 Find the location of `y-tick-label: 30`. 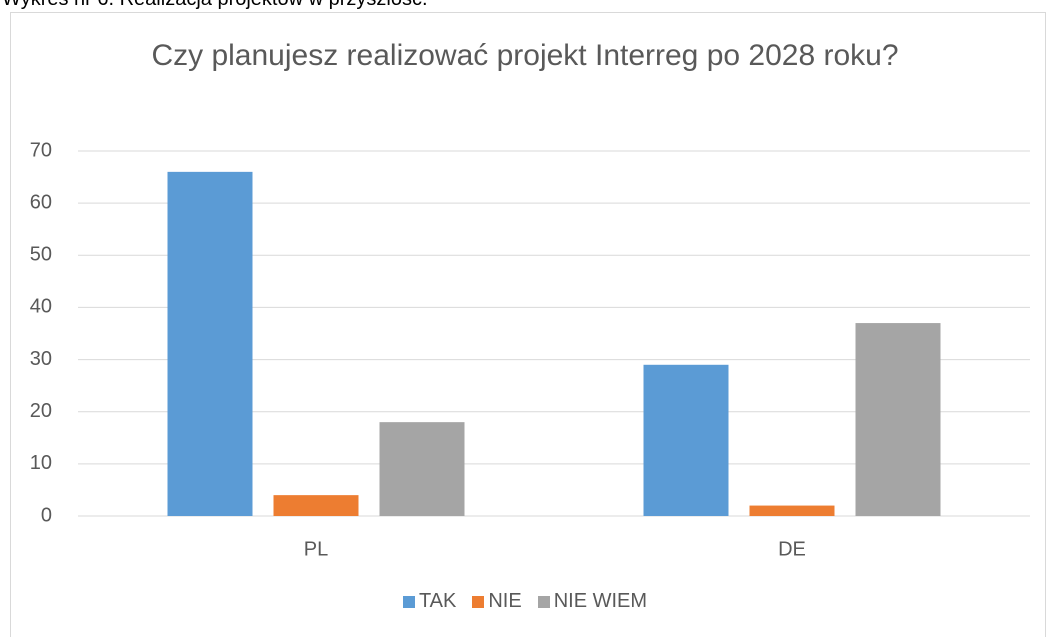

y-tick-label: 30 is located at coordinates (41, 359).